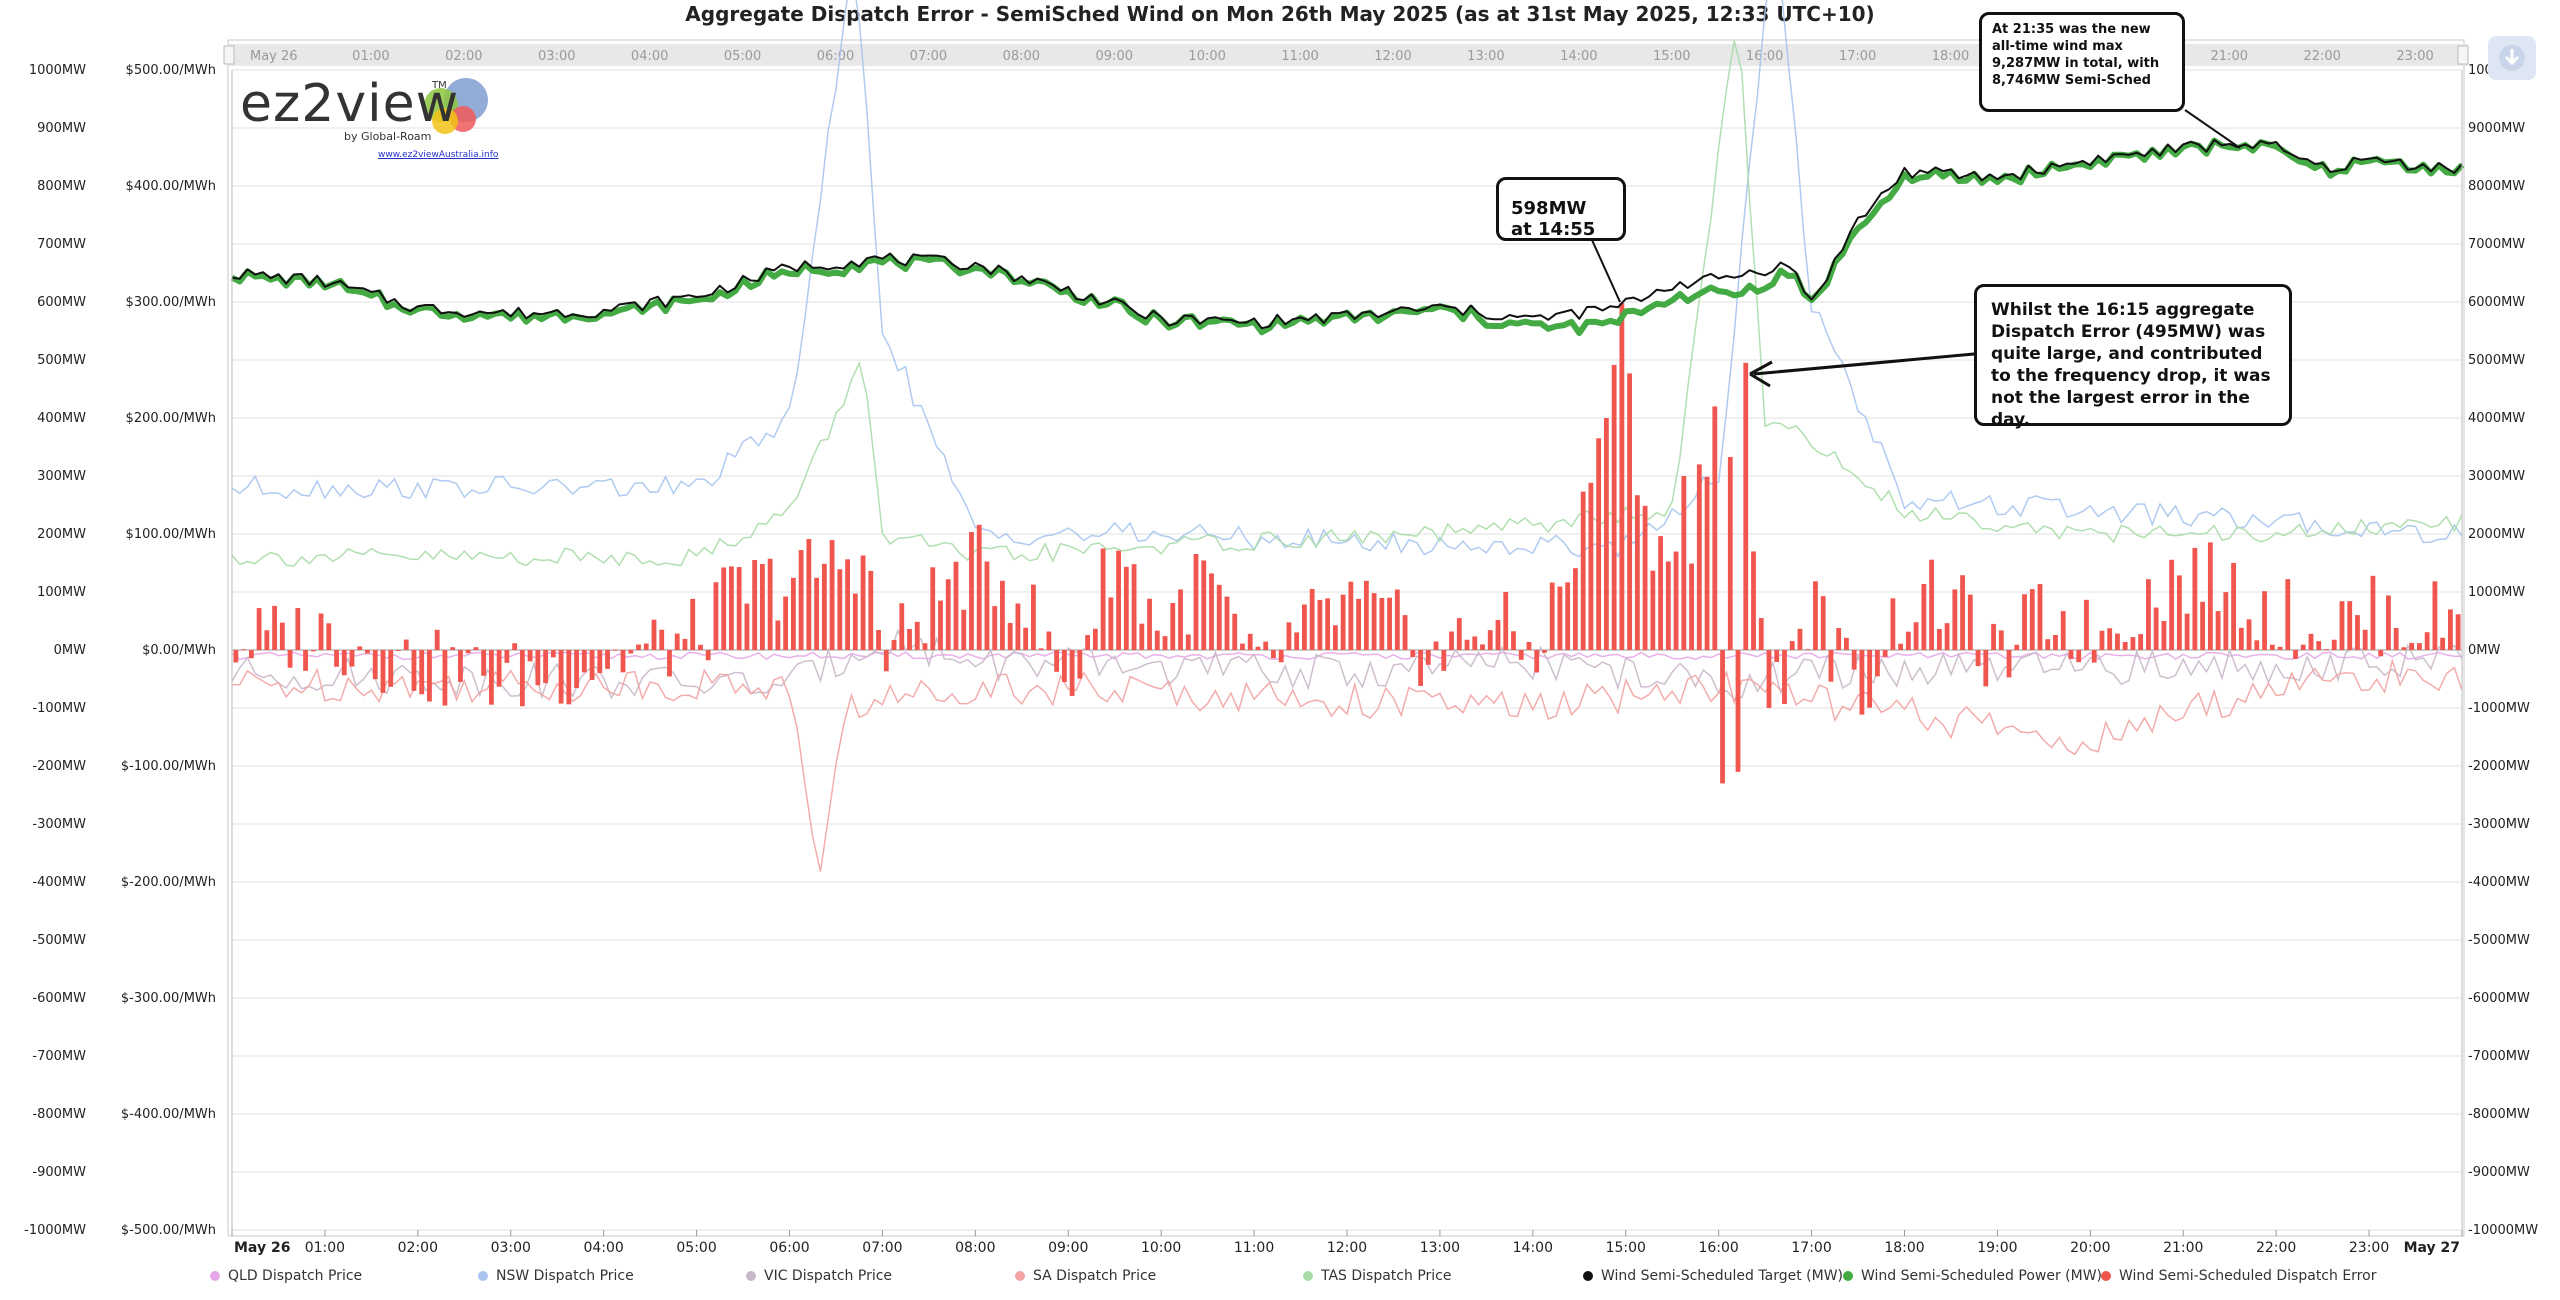 Image resolution: width=2560 pixels, height=1300 pixels. What do you see at coordinates (171, 534) in the screenshot?
I see `y-price-tick-label: $100.00/MWh` at bounding box center [171, 534].